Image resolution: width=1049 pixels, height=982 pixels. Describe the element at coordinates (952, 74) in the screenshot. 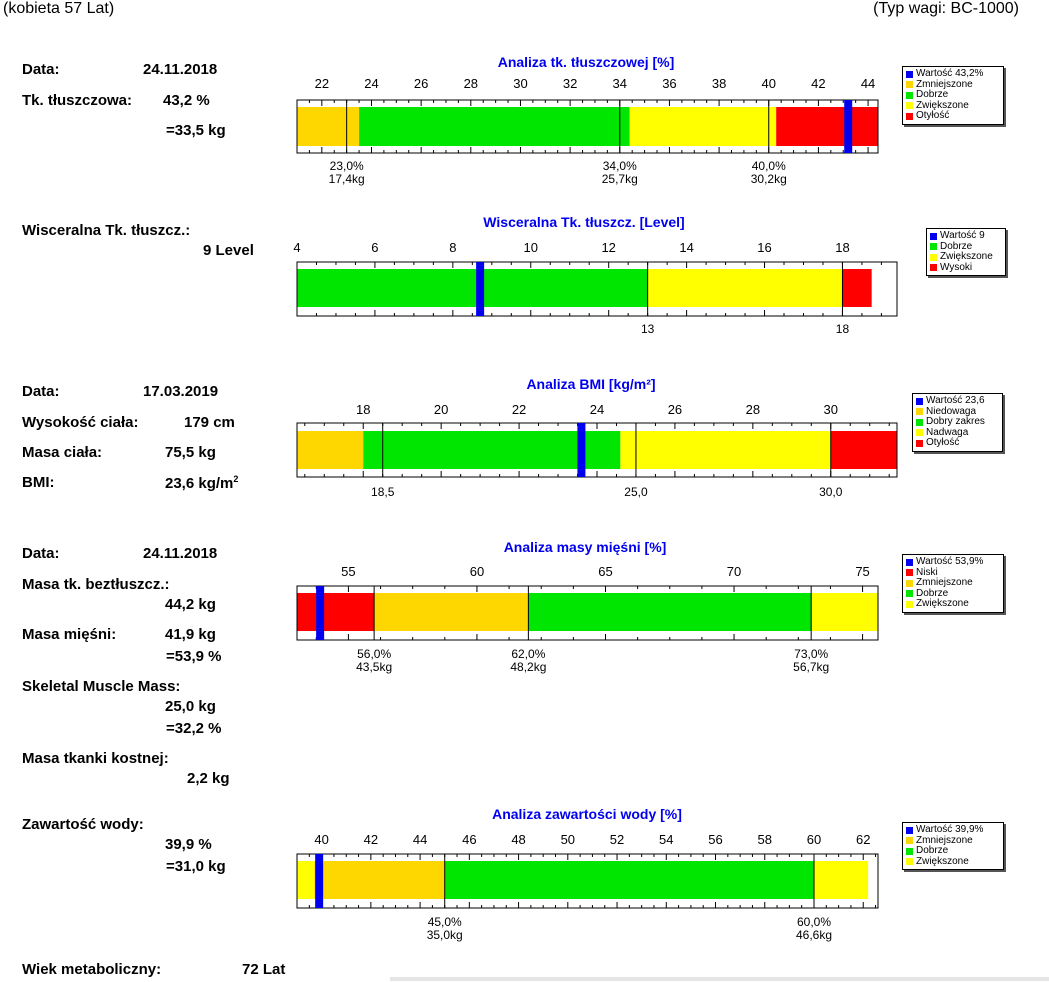

I see `fat-legend-item: Wartość 43,2%` at that location.